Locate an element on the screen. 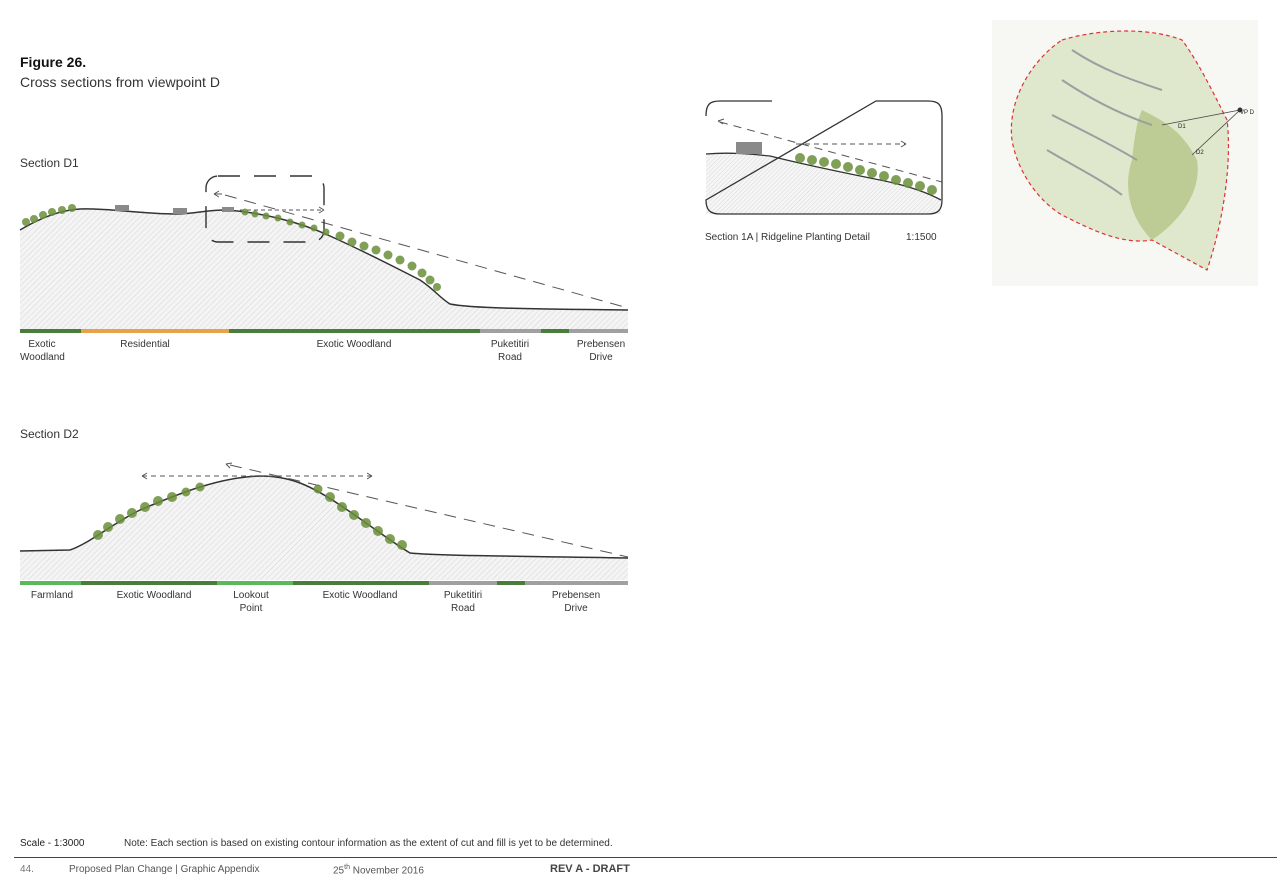 Image resolution: width=1277 pixels, height=887 pixels. d2-band-exotic-woodland-1: Exotic Woodland is located at coordinates (154, 595).